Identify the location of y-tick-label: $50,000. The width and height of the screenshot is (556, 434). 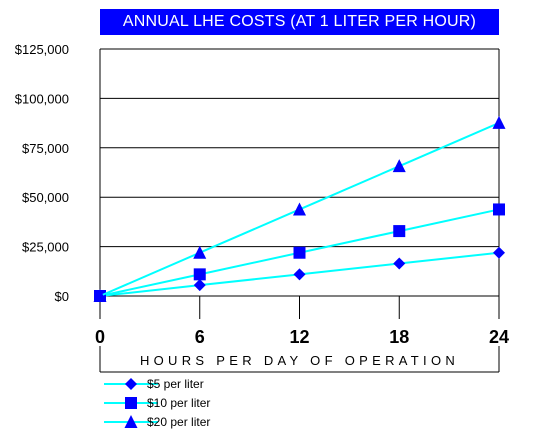
(45, 197).